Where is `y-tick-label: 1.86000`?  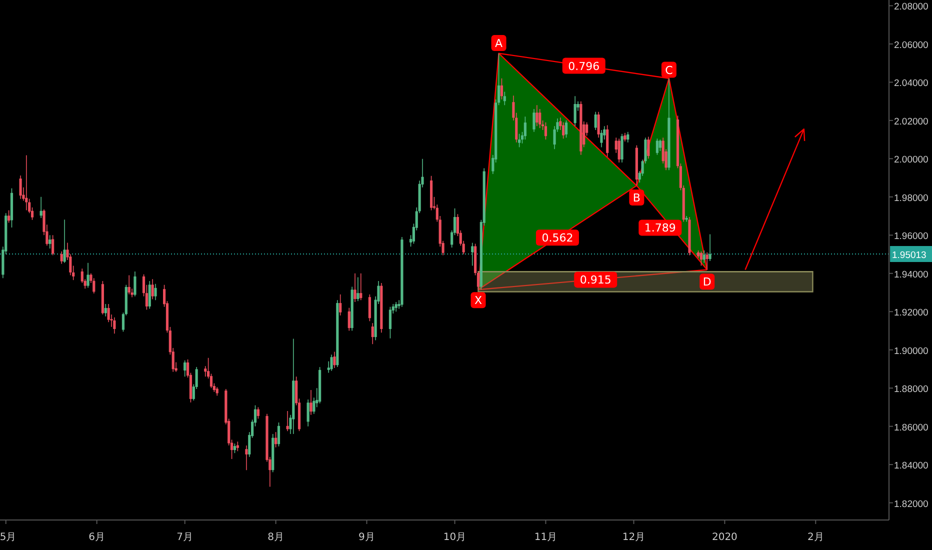 y-tick-label: 1.86000 is located at coordinates (911, 428).